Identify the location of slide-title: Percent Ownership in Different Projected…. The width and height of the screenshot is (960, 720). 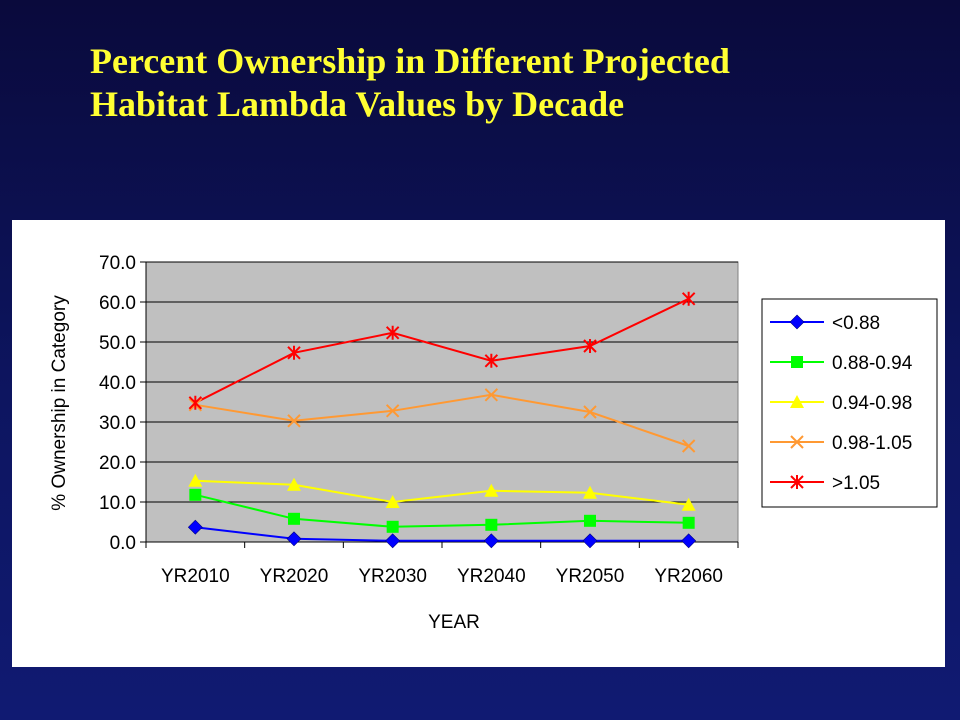
(510, 83).